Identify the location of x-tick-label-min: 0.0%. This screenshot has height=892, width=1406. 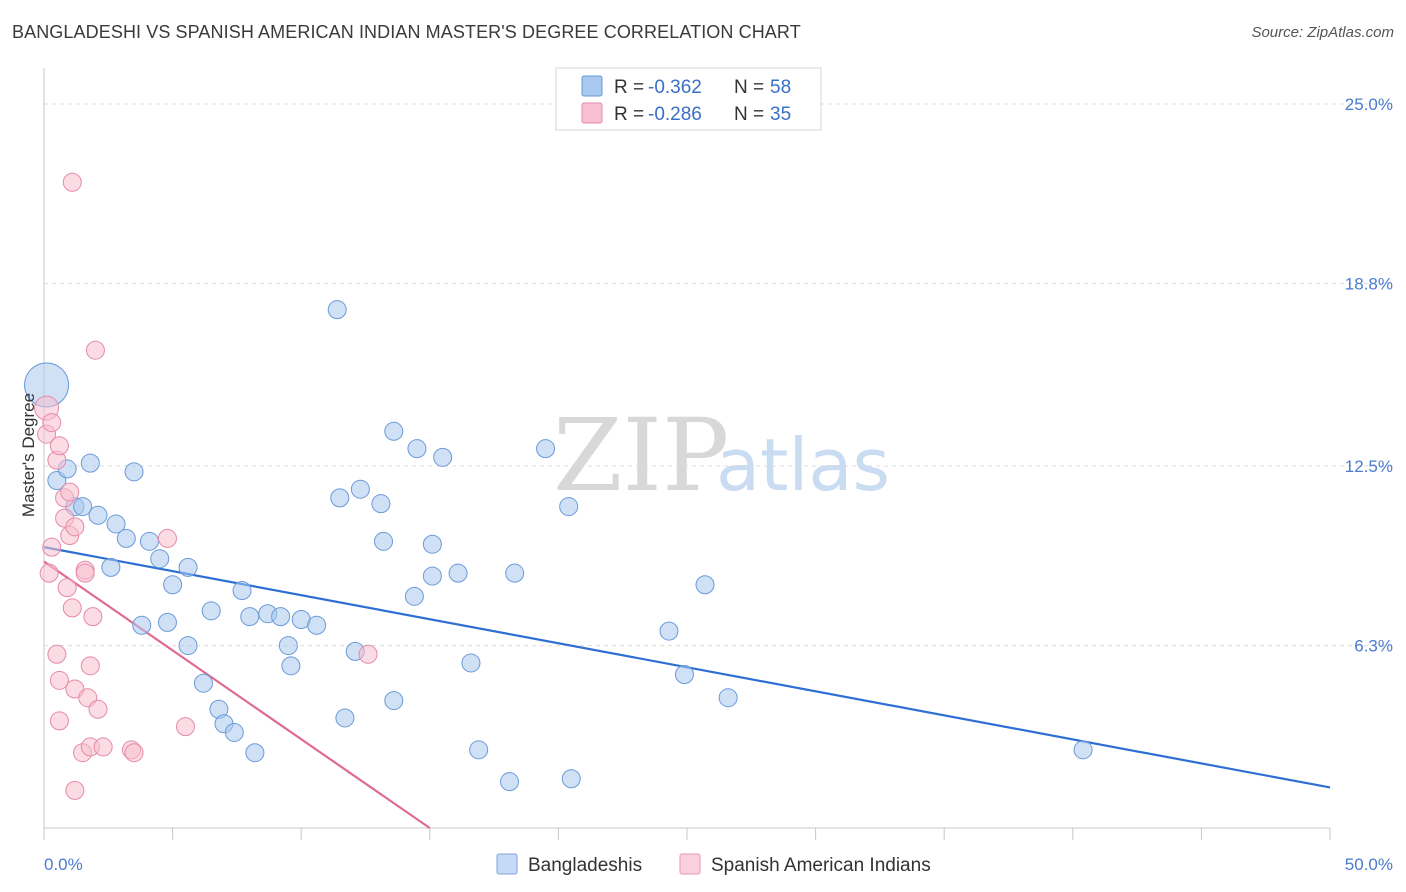
(63, 864).